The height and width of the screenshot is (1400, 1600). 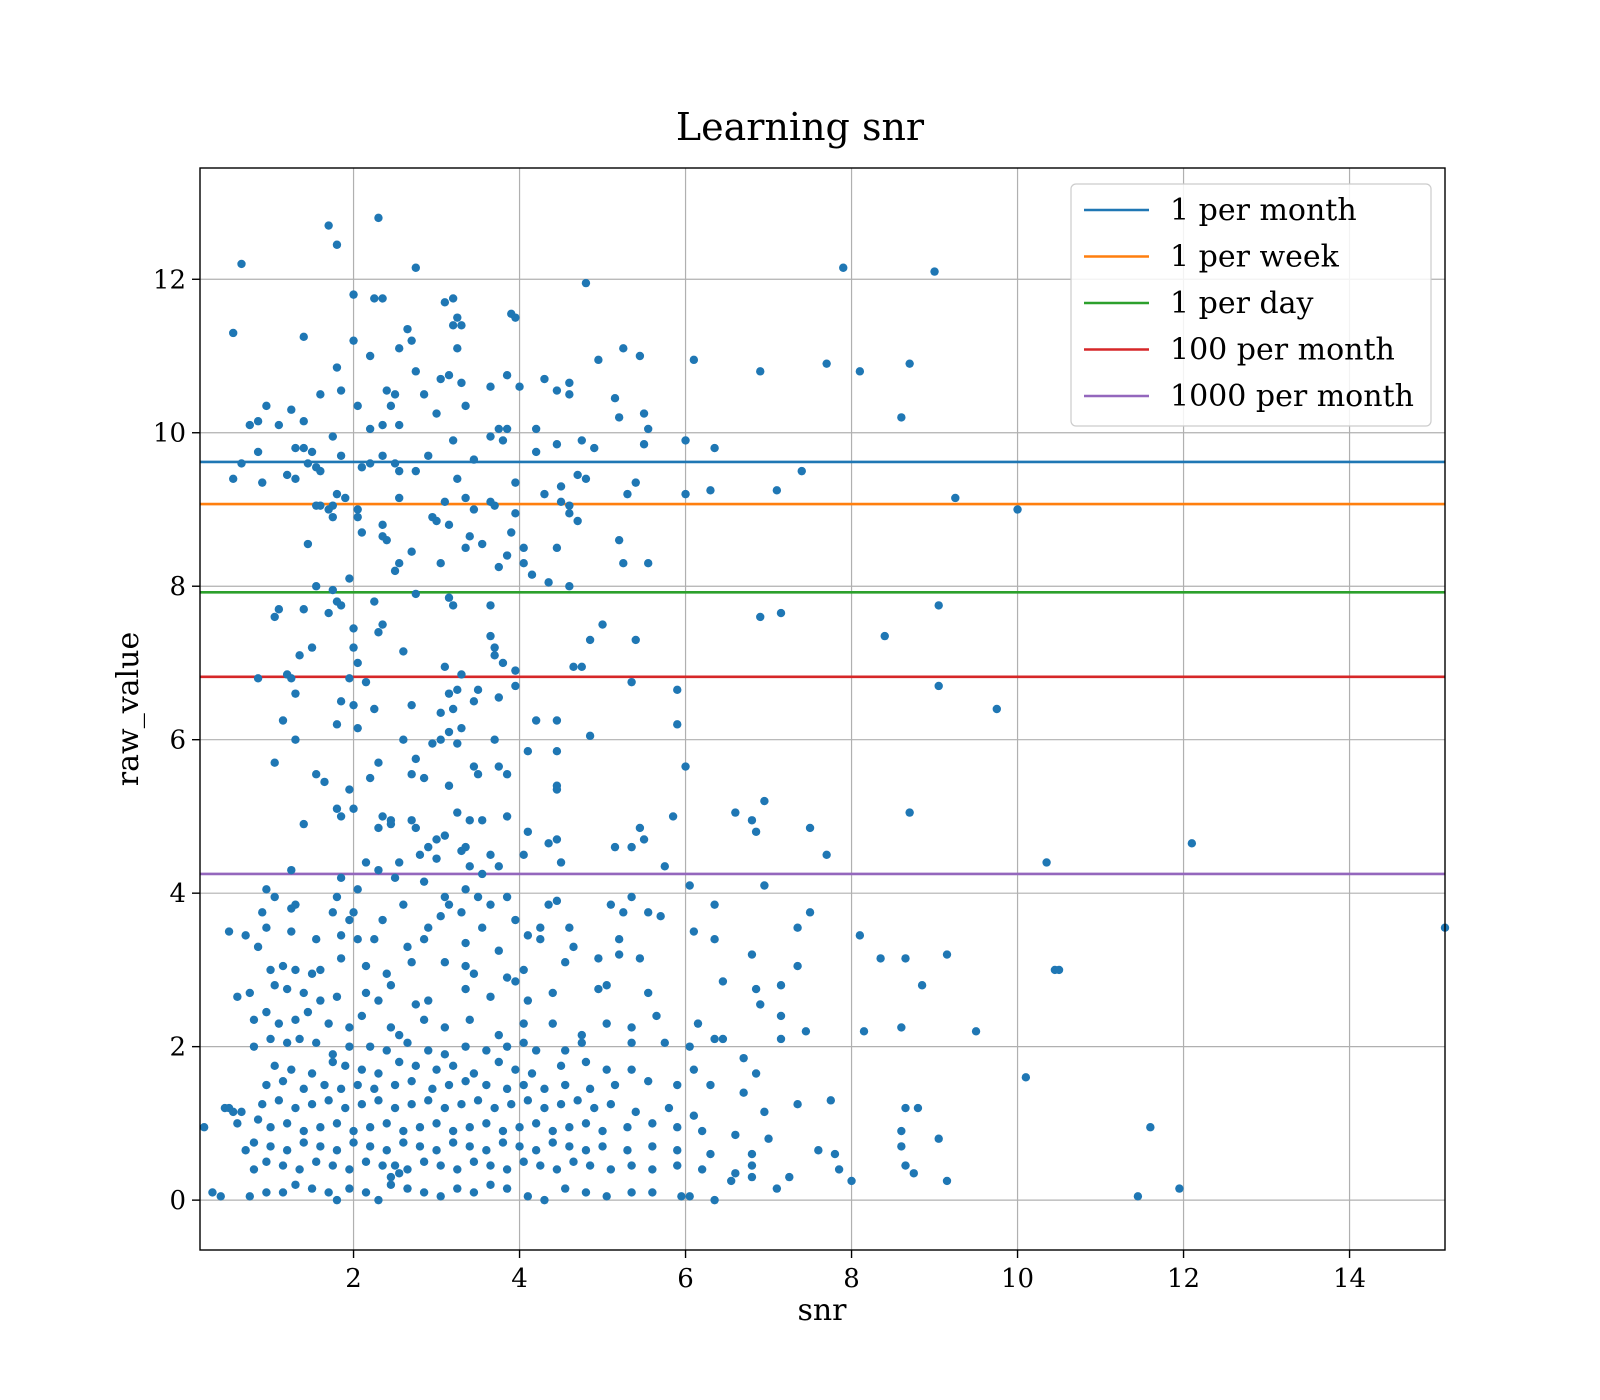 I want to click on y-tick-label: 8, so click(x=177, y=587).